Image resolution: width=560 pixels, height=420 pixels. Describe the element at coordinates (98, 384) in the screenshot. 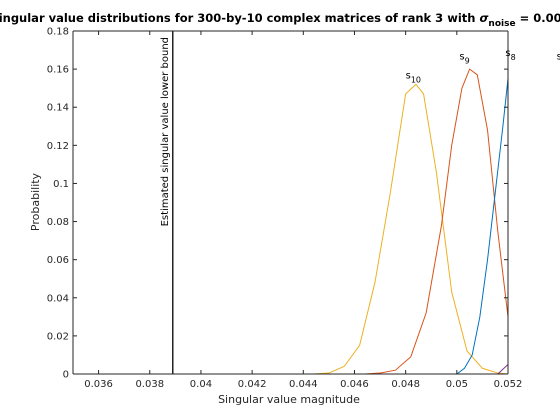

I see `x-tick-label: 0.036` at that location.